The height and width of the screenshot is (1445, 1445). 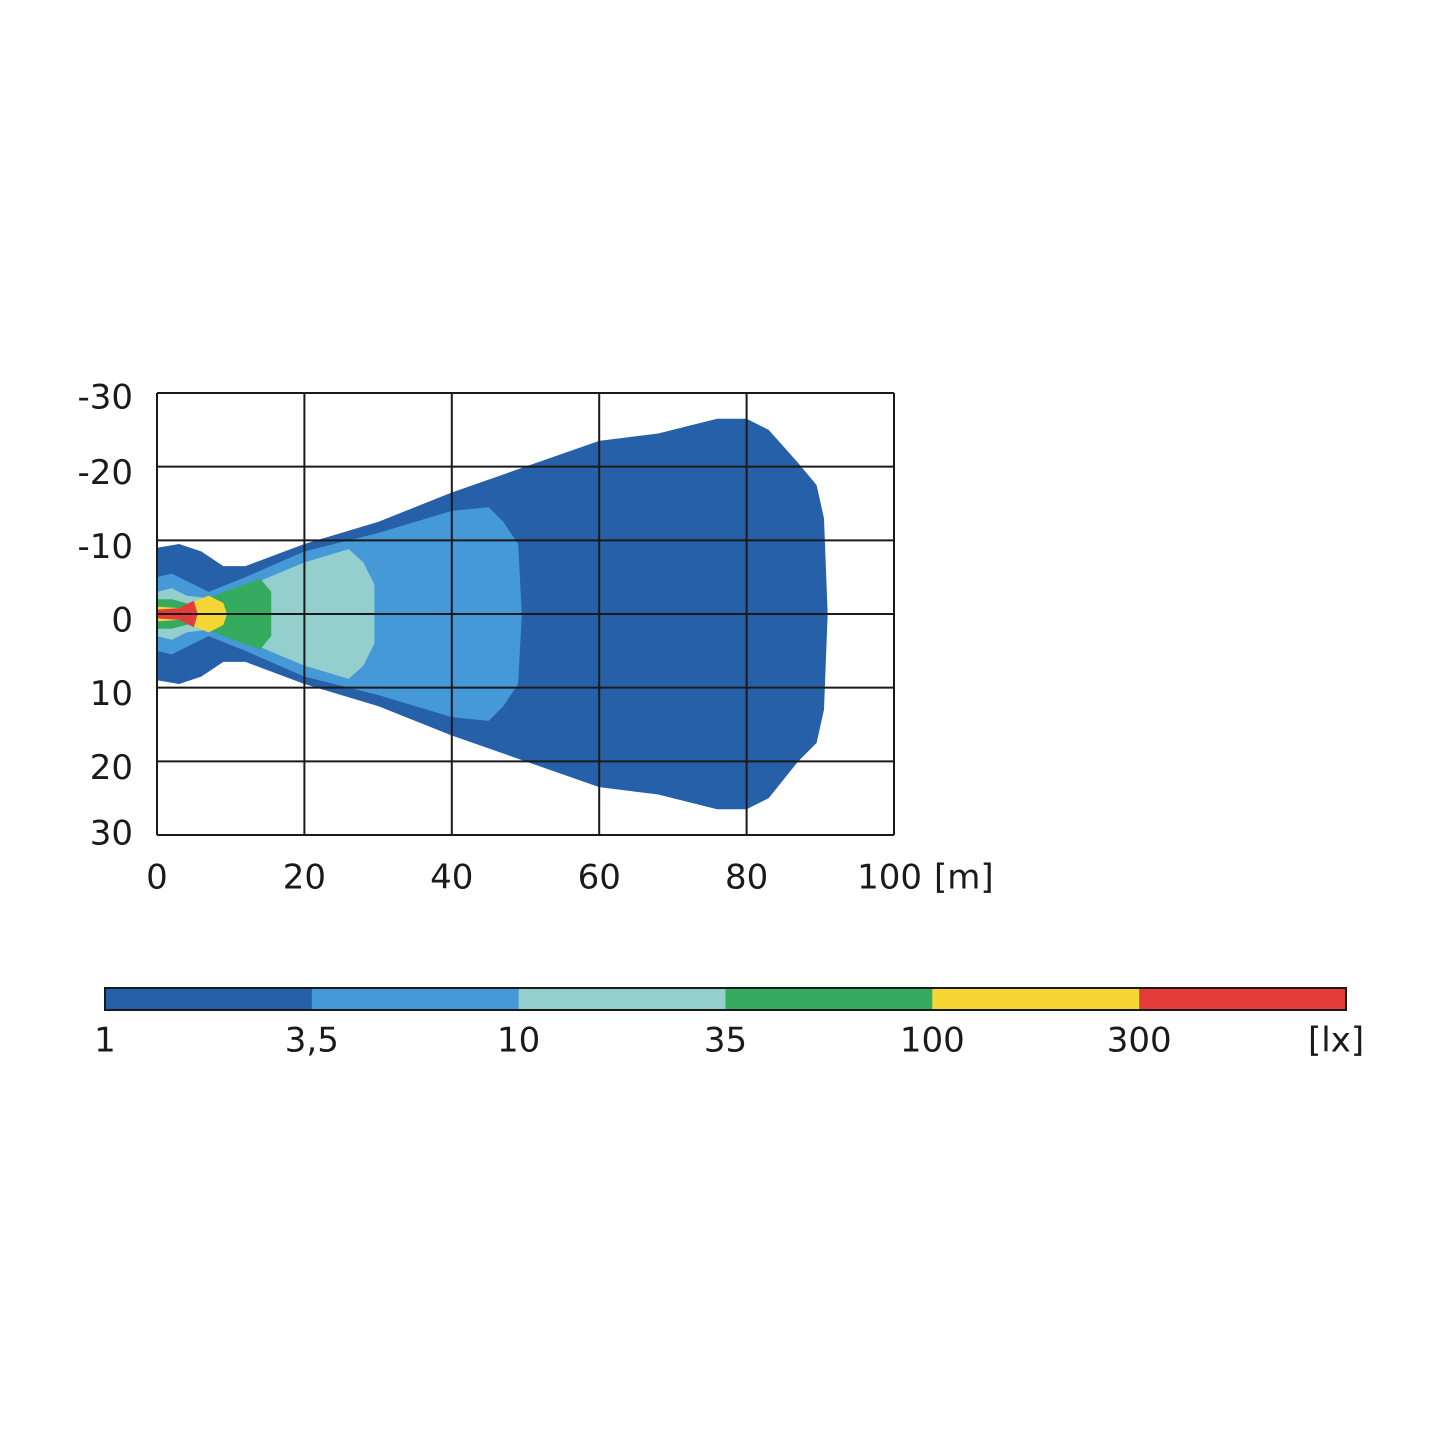 What do you see at coordinates (105, 473) in the screenshot?
I see `y-tick-label: -20` at bounding box center [105, 473].